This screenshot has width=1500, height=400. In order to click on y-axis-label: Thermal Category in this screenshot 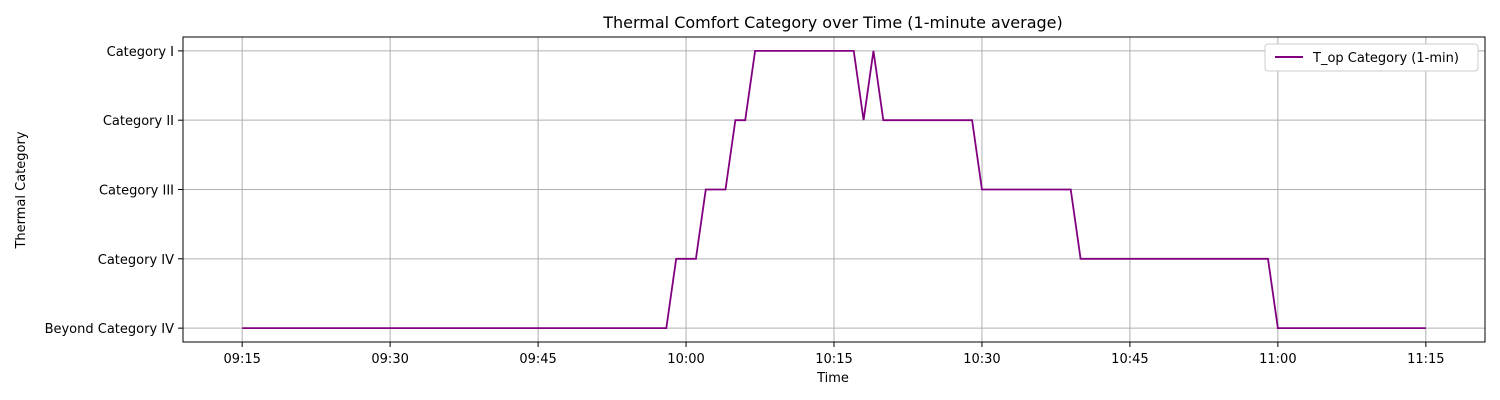, I will do `click(21, 190)`.